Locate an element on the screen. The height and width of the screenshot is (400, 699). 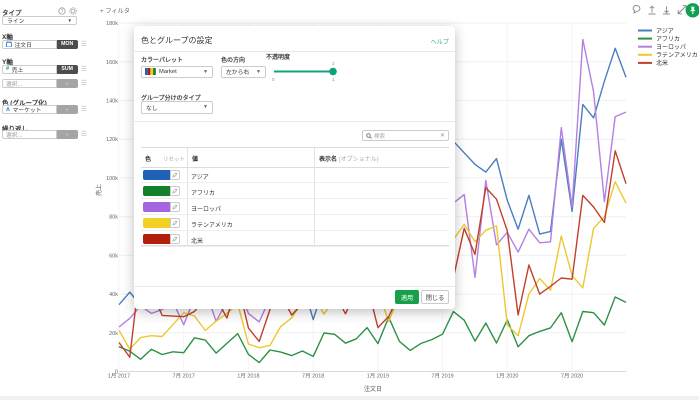
svg-text: 140k is located at coordinates (112, 102).